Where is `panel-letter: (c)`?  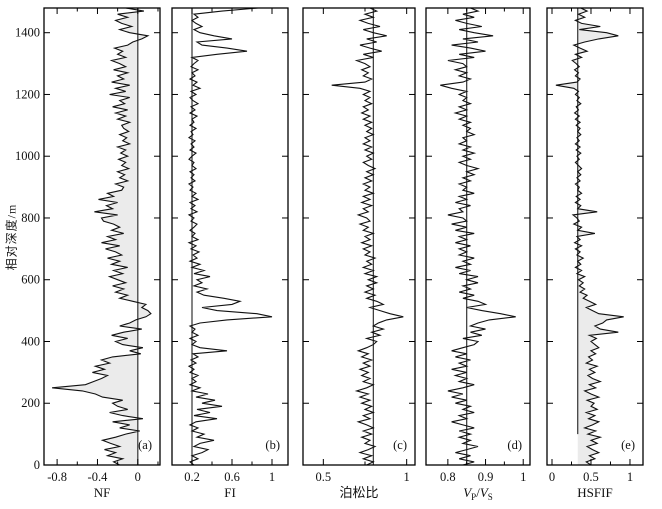 panel-letter: (c) is located at coordinates (400, 445).